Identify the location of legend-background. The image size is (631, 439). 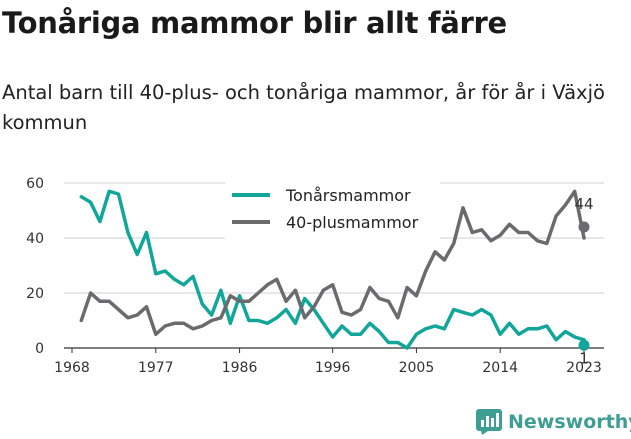
(332, 213).